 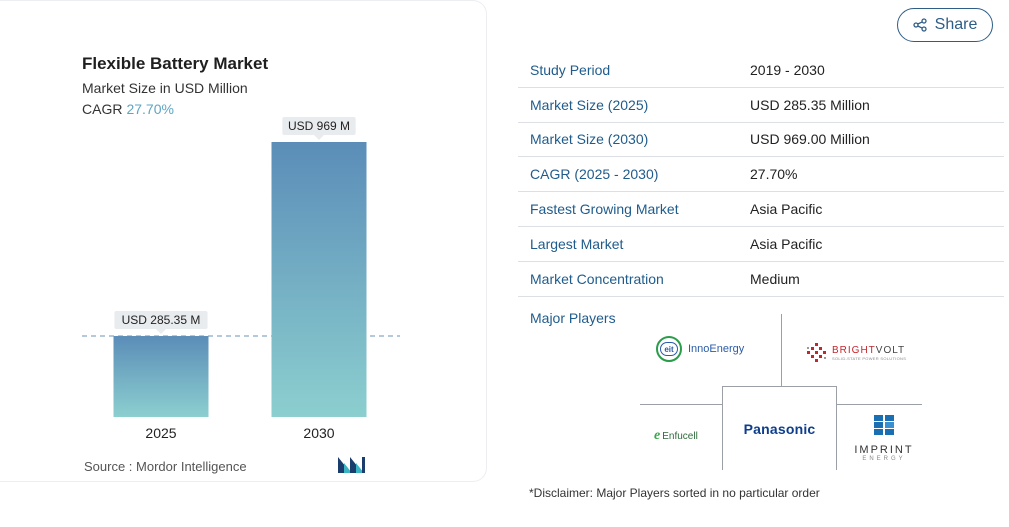 I want to click on stats-row: Fastest Growing Market Asia Pacific, so click(x=761, y=209).